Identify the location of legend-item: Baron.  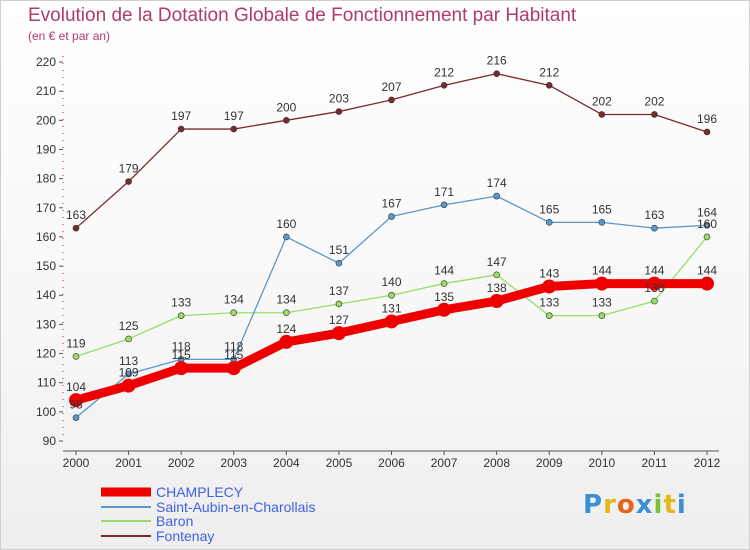
(231, 521).